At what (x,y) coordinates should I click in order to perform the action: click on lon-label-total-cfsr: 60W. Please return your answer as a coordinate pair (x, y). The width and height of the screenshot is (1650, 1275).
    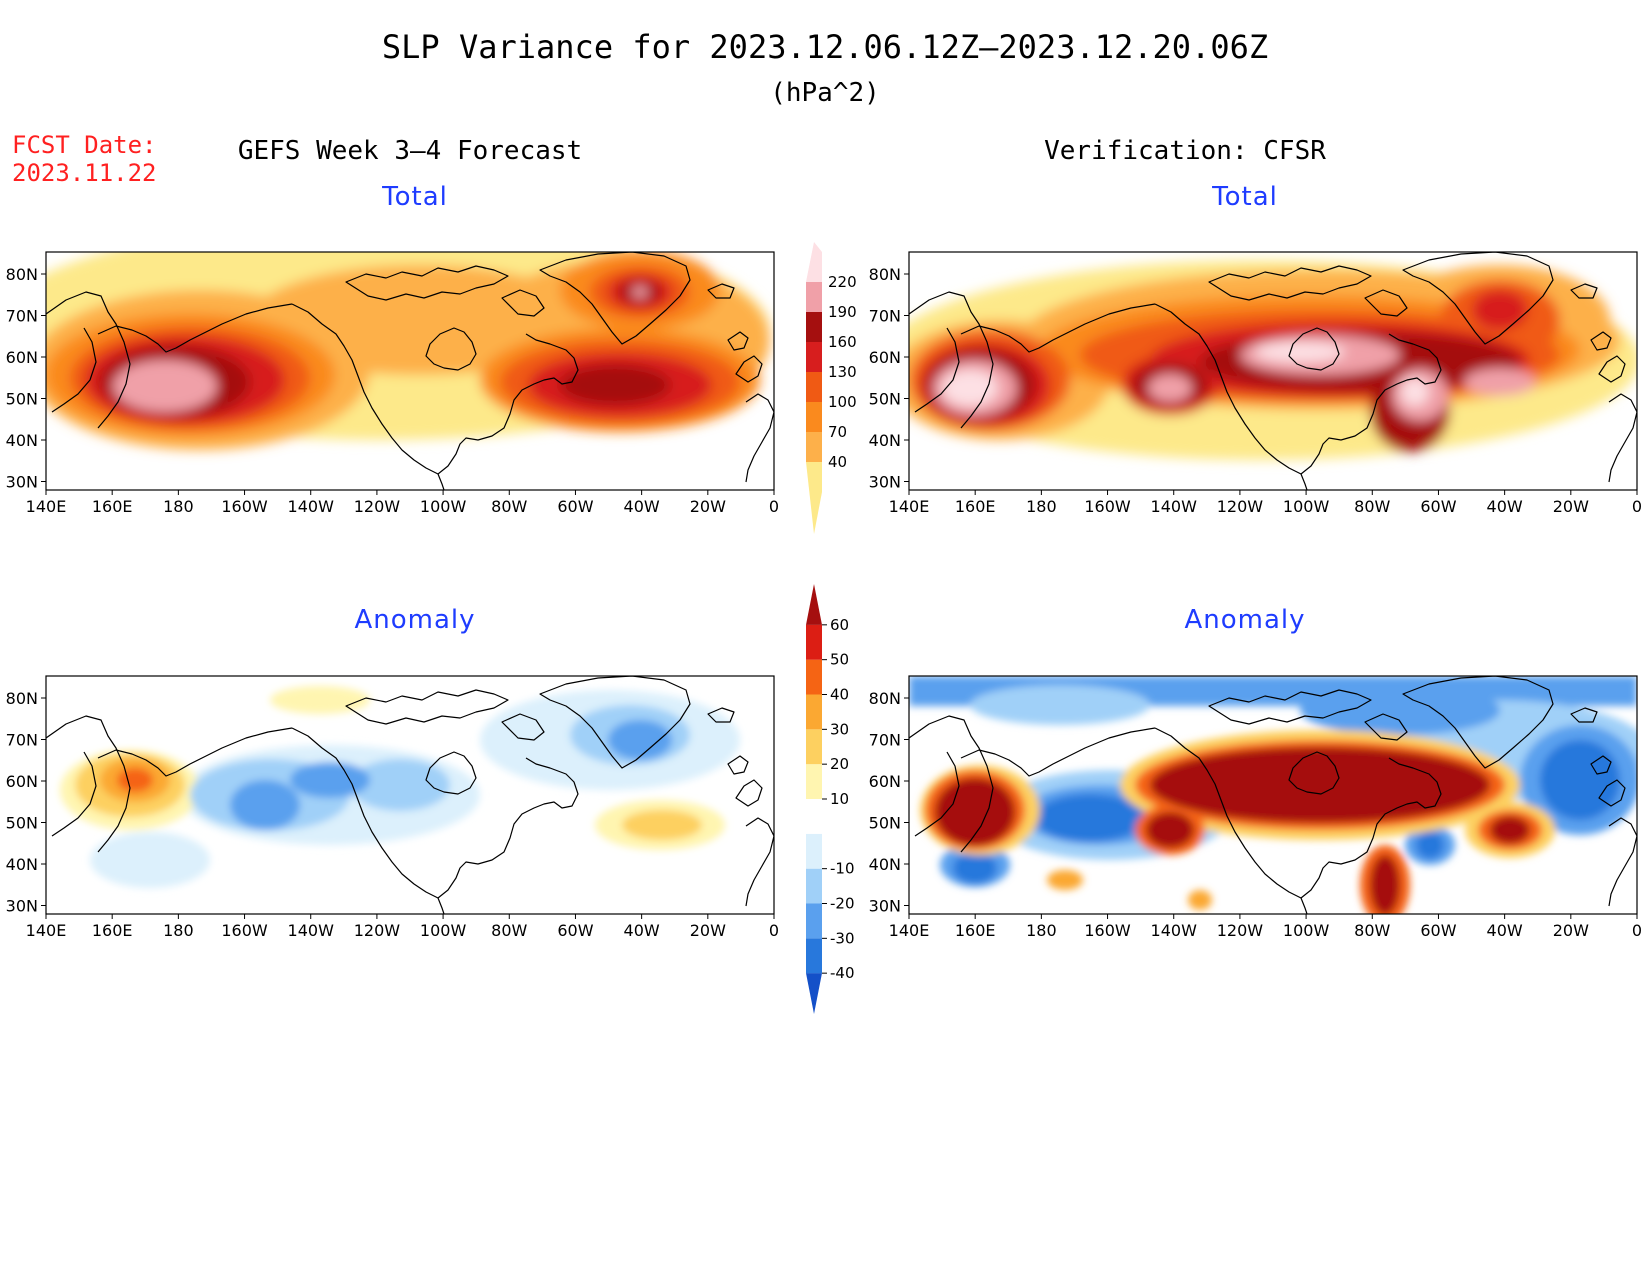
    Looking at the image, I should click on (1438, 506).